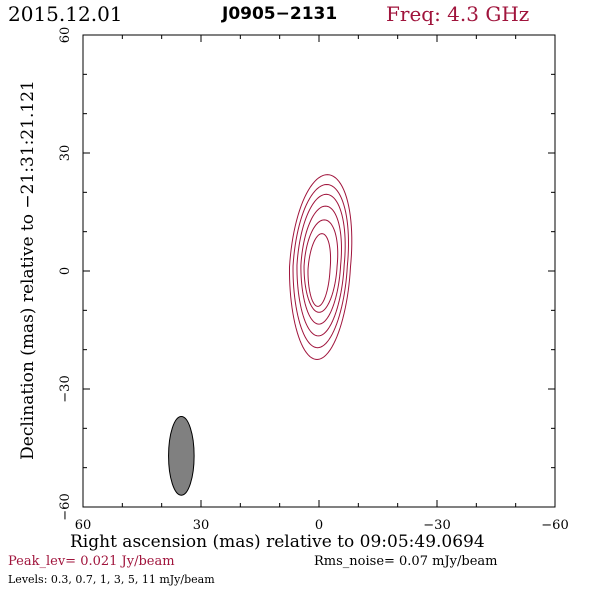  What do you see at coordinates (65, 35) in the screenshot?
I see `y-tick-label: 60` at bounding box center [65, 35].